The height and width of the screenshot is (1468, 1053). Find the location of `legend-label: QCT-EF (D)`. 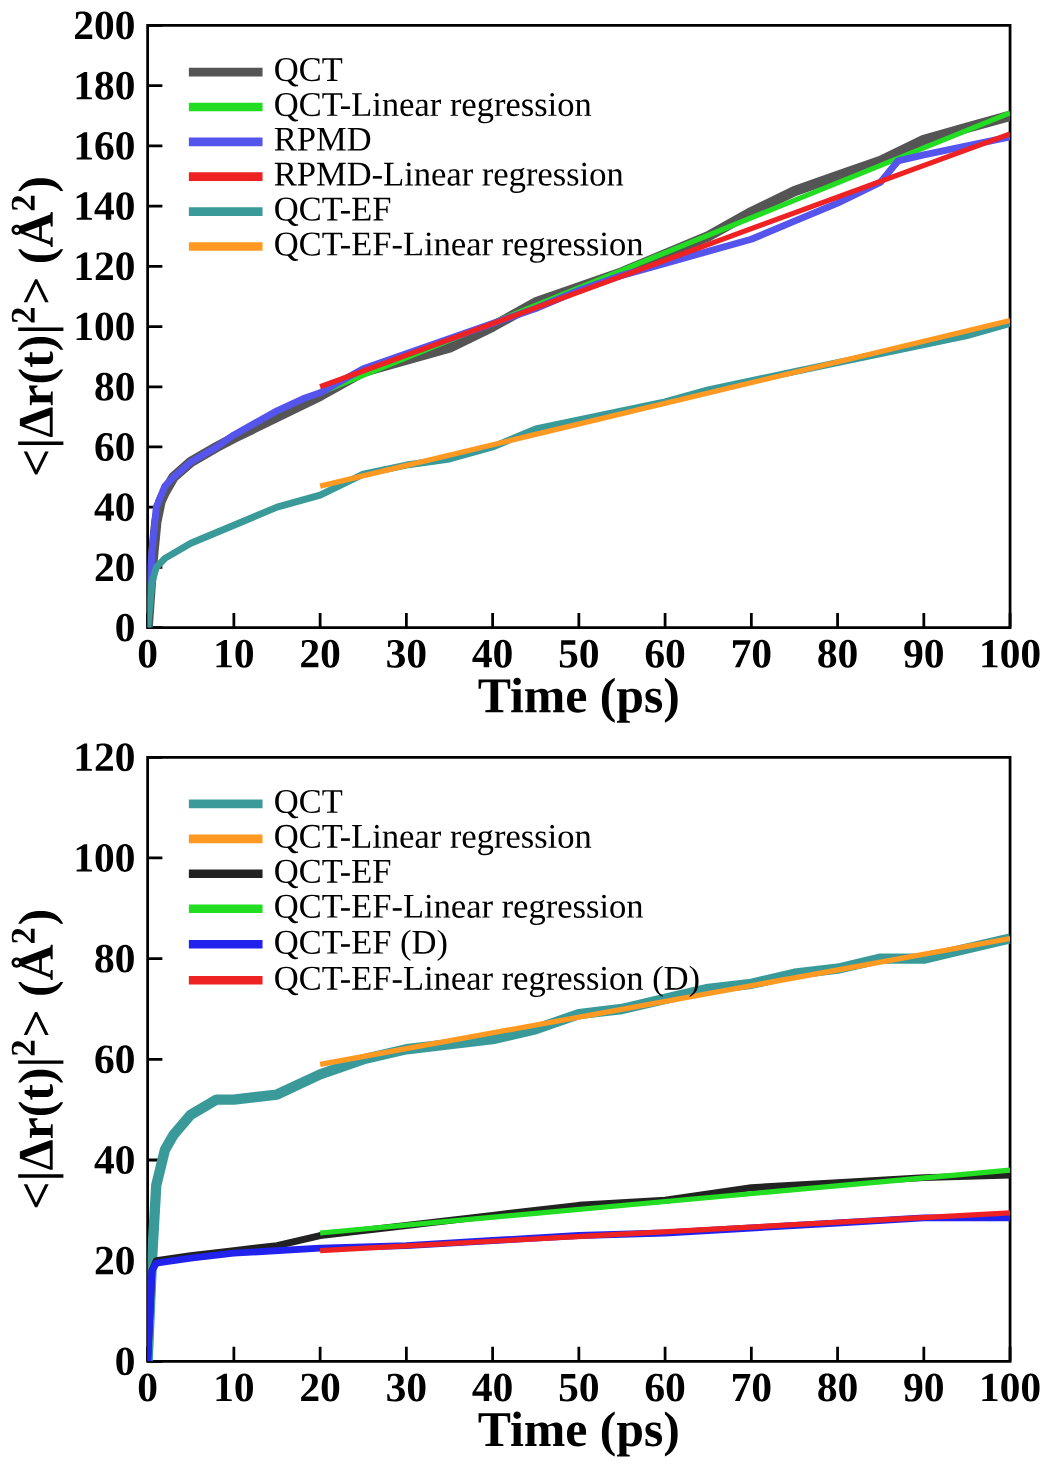

legend-label: QCT-EF (D) is located at coordinates (361, 945).